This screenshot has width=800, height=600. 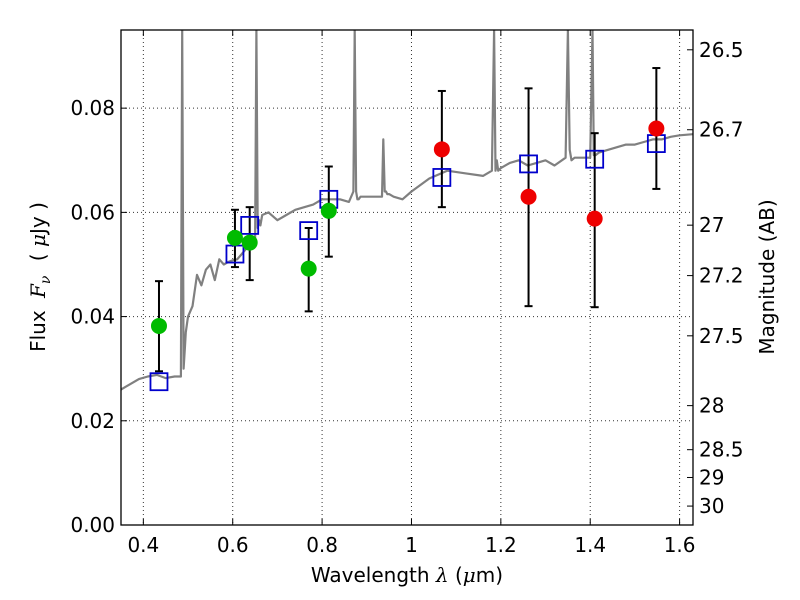 I want to click on y-axis-title: Flux Fν ( μJy ), so click(x=40, y=277).